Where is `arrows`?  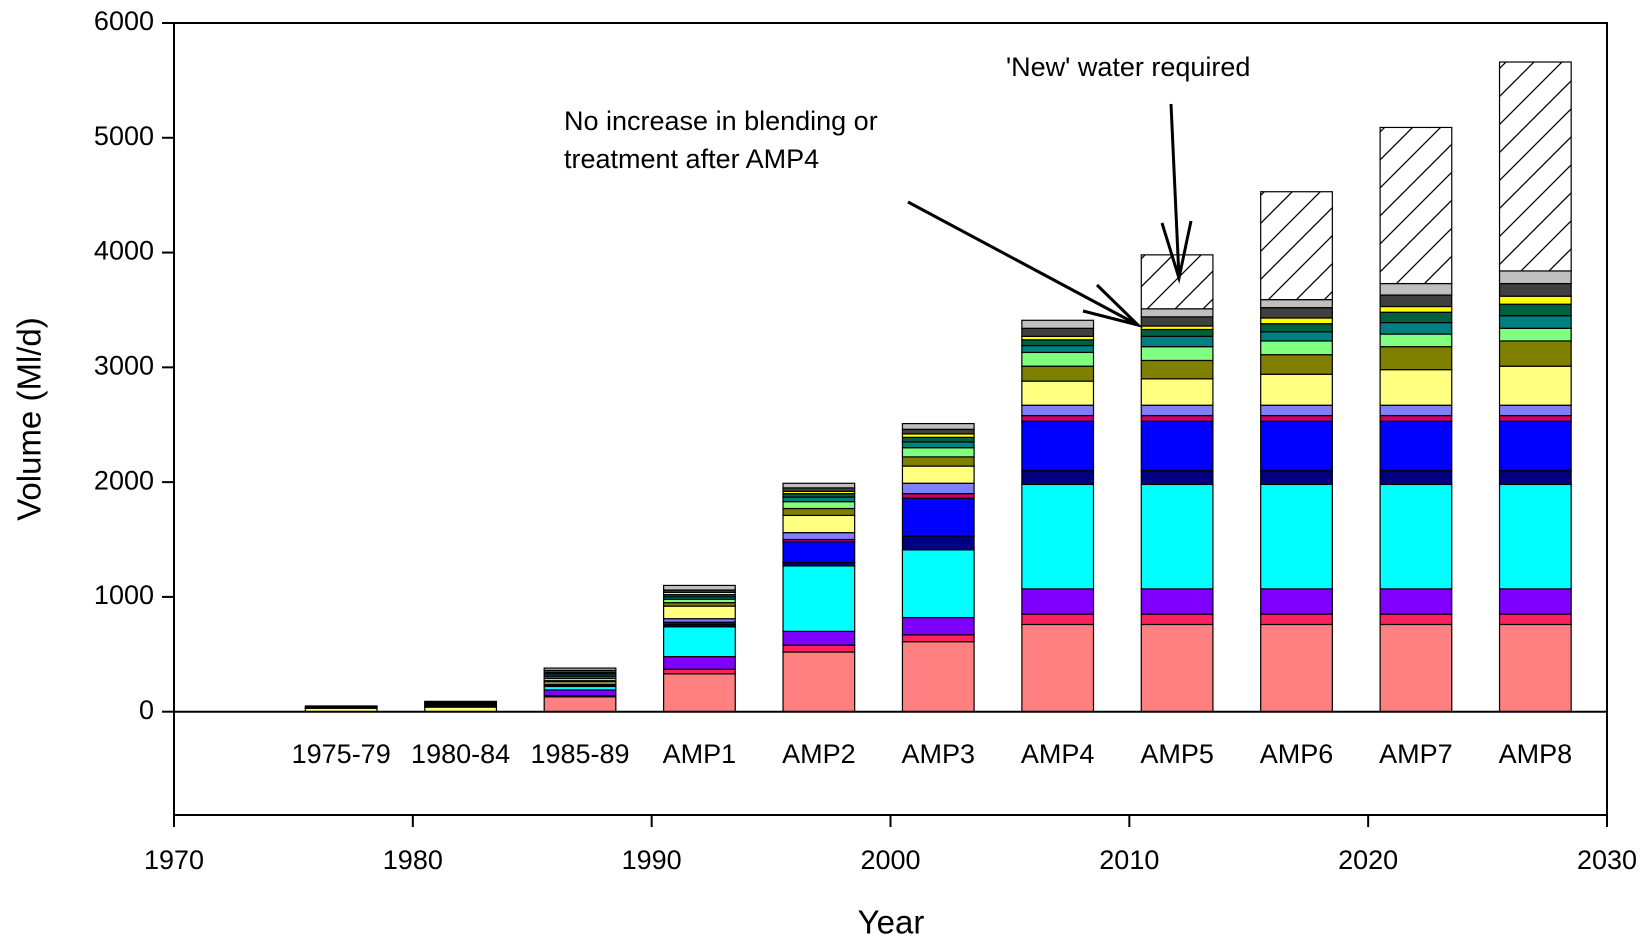 arrows is located at coordinates (1050, 215).